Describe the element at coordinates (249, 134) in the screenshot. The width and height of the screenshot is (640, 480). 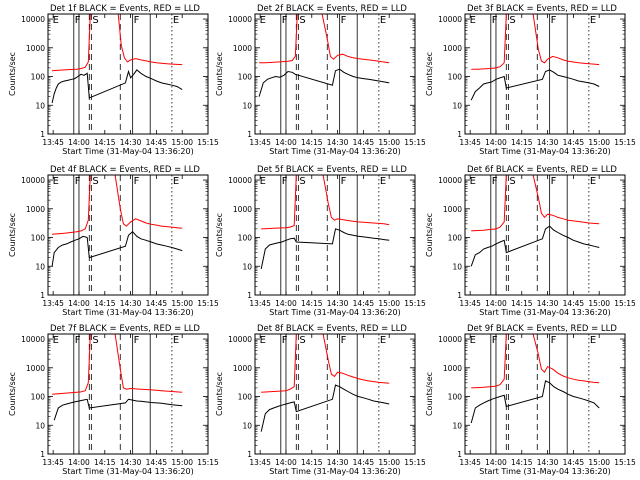
I see `y-tick-label: 1` at that location.